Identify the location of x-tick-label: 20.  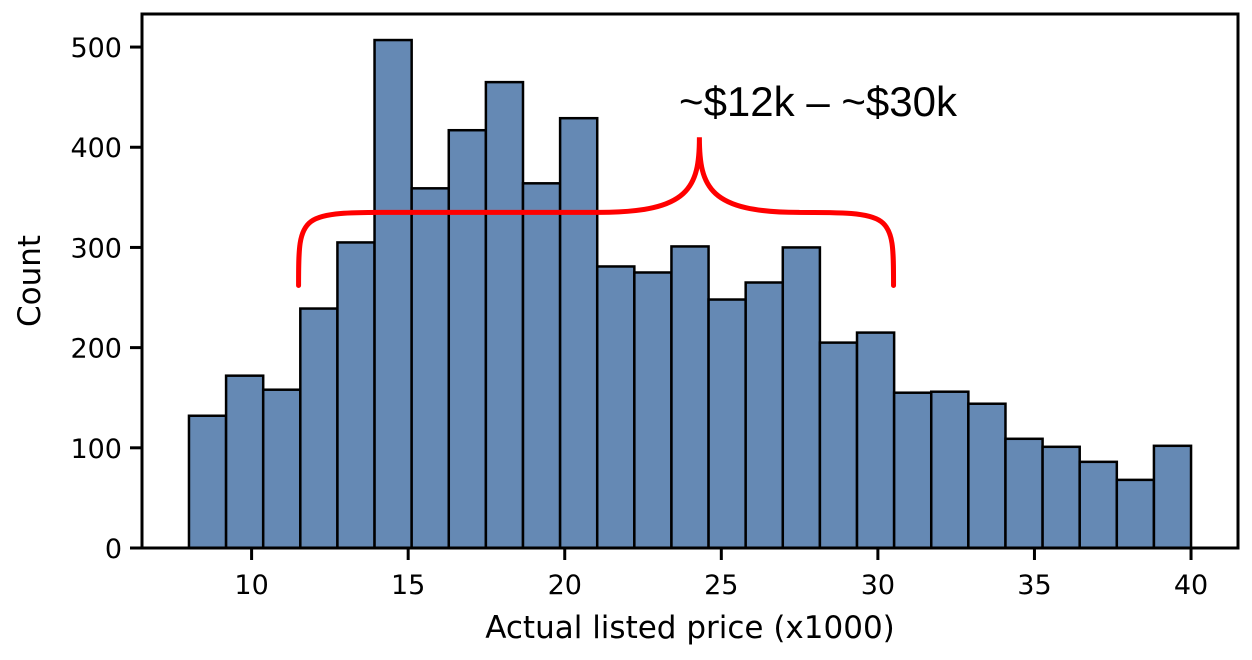
(565, 585).